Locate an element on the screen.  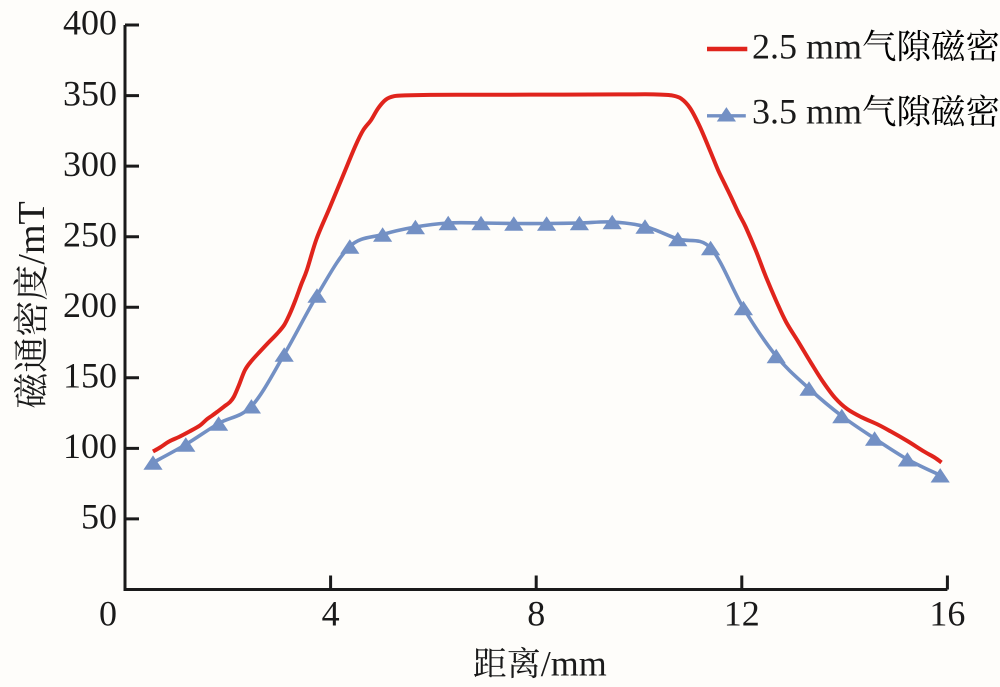
svg-text: 4 is located at coordinates (331, 613).